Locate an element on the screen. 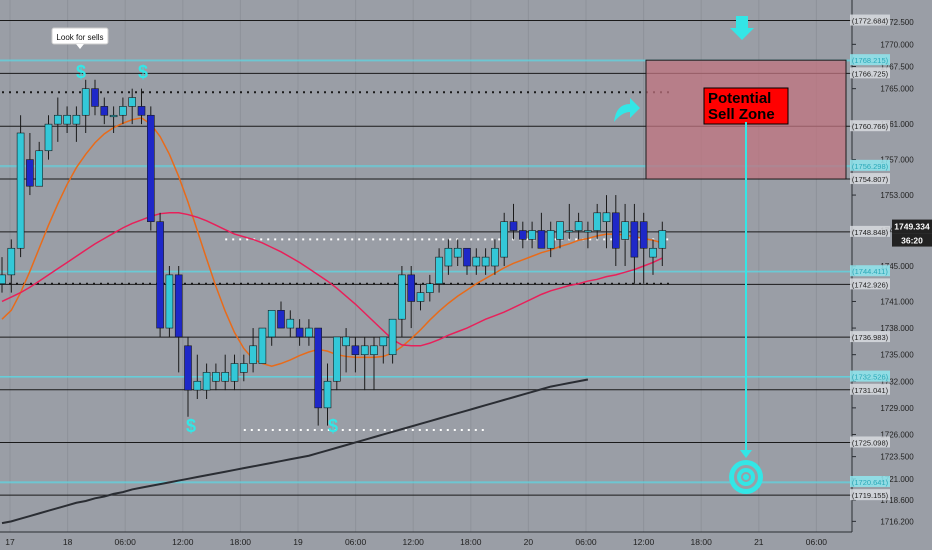 The width and height of the screenshot is (932, 550). price-tick-label: 1729.000 is located at coordinates (897, 408).